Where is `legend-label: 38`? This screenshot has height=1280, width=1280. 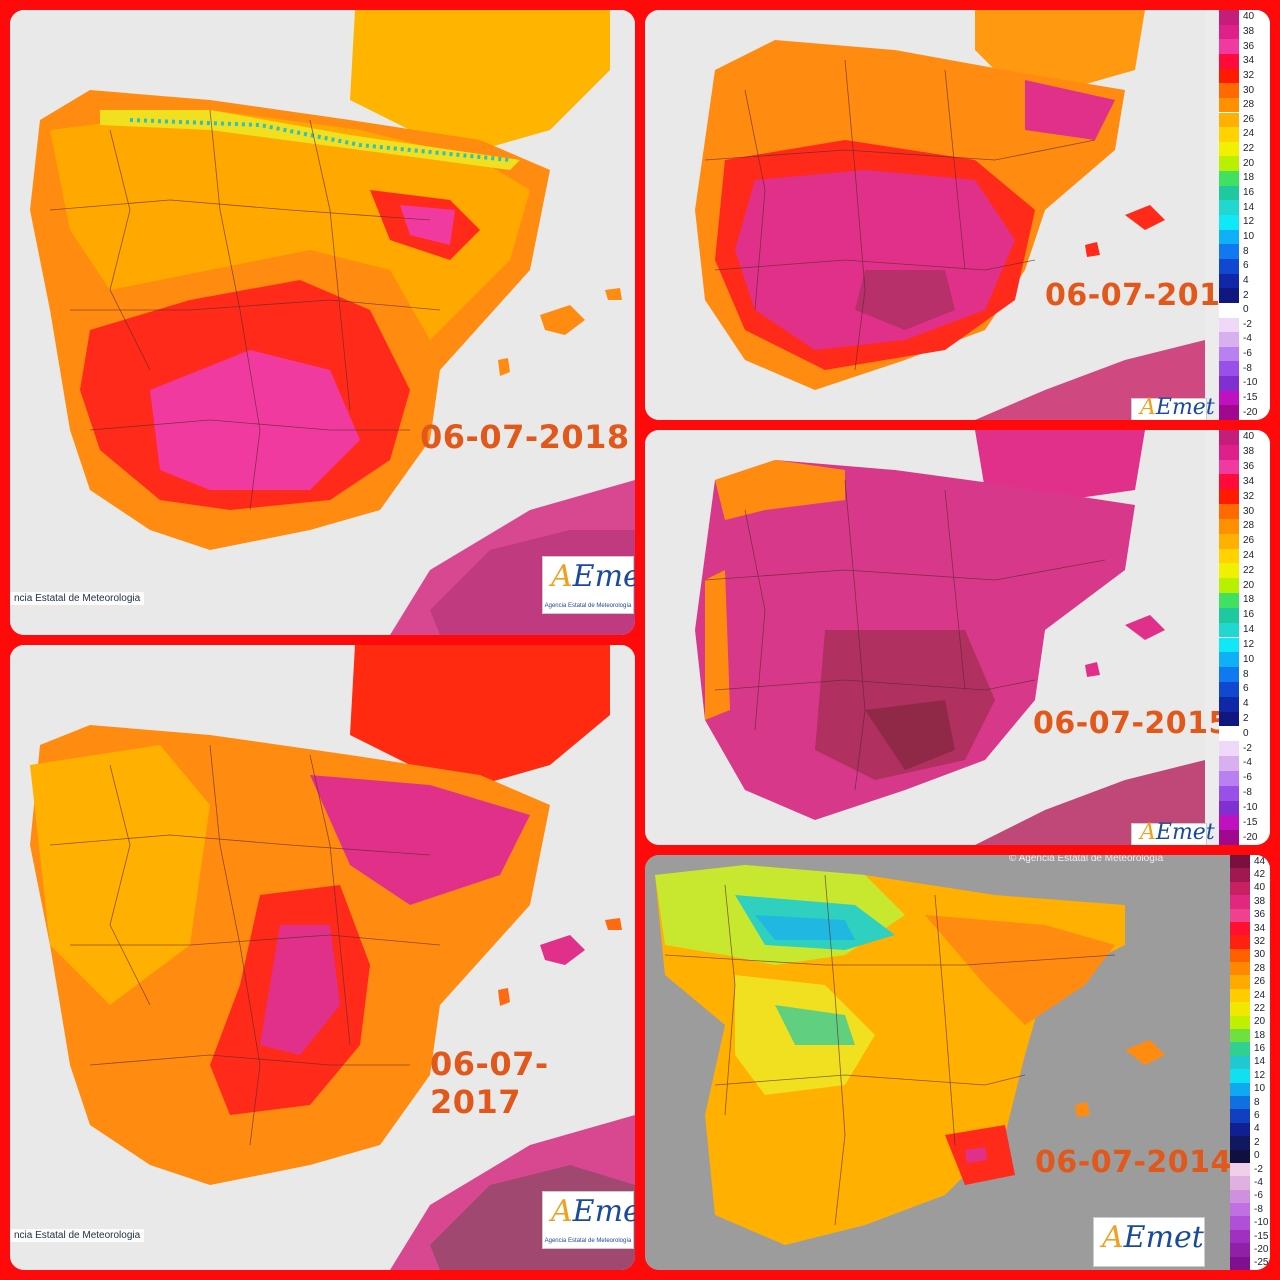
legend-label: 38 is located at coordinates (1249, 31).